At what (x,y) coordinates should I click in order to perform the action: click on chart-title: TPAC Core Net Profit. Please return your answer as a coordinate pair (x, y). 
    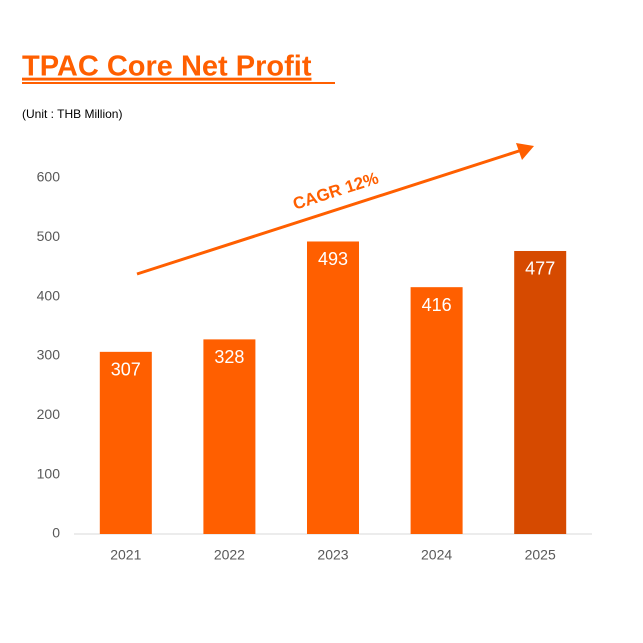
    Looking at the image, I should click on (167, 67).